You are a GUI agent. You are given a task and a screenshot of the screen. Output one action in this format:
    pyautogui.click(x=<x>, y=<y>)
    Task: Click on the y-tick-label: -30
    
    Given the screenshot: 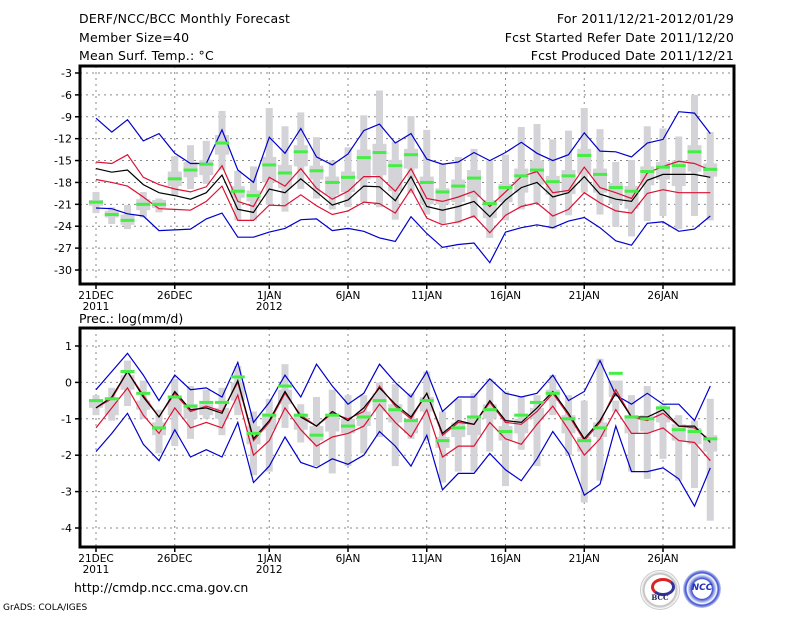 What is the action you would take?
    pyautogui.click(x=63, y=270)
    